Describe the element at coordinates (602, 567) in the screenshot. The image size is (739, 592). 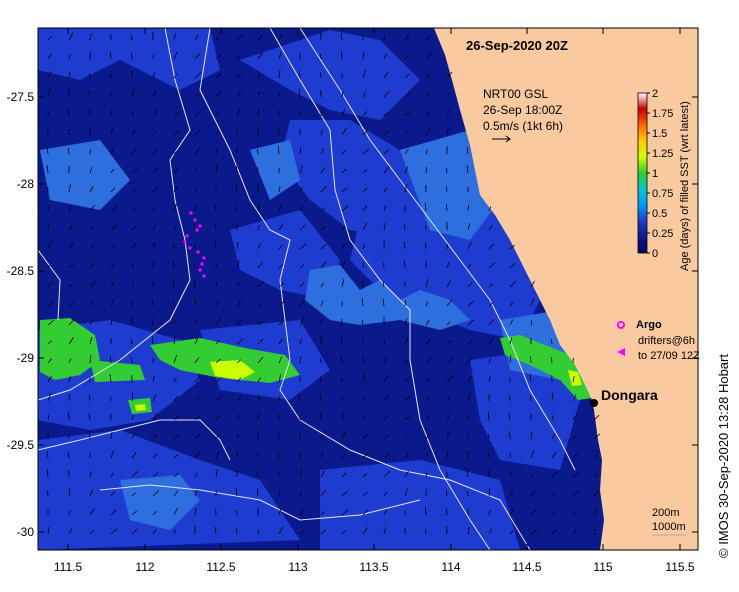
I see `lon-tick-label: 115` at that location.